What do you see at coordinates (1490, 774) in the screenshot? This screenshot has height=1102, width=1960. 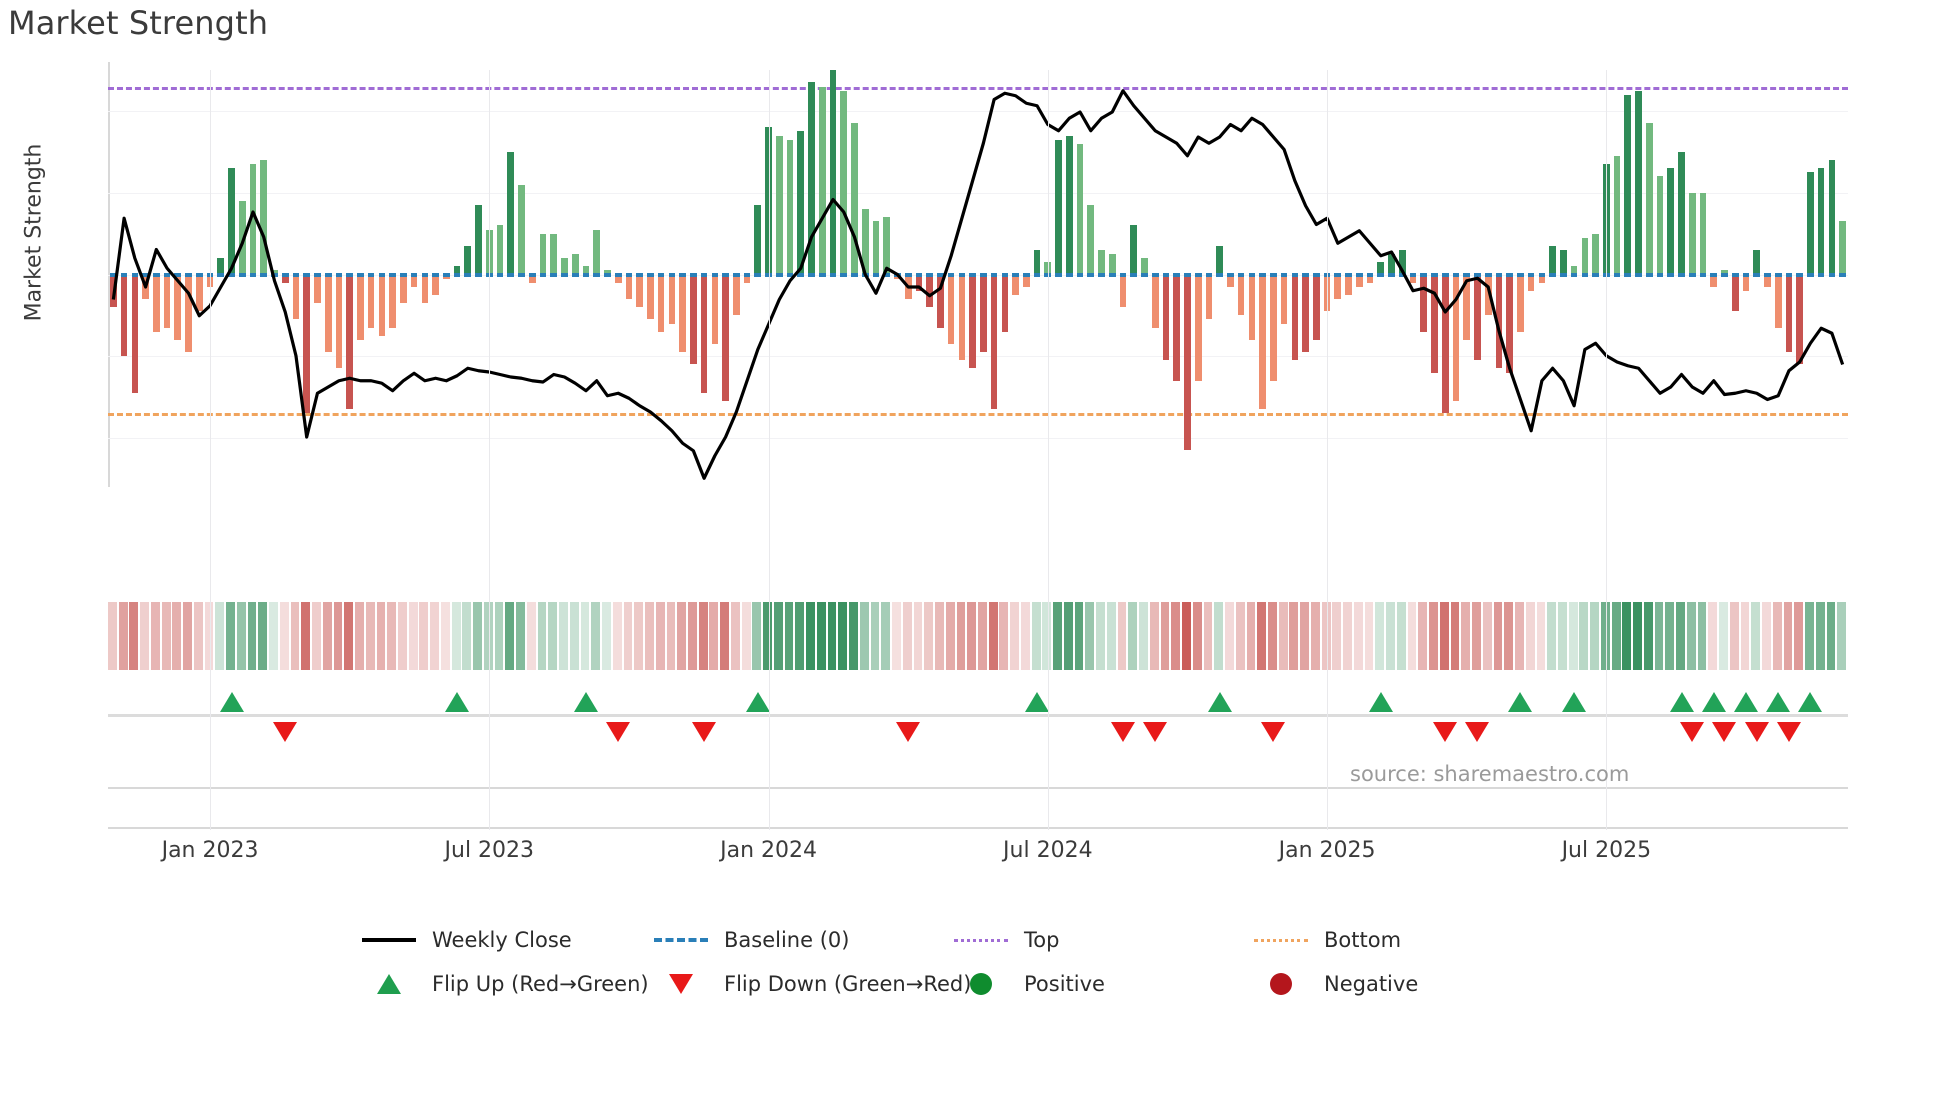 I see `source-attribution: source: sharemaestro.com` at bounding box center [1490, 774].